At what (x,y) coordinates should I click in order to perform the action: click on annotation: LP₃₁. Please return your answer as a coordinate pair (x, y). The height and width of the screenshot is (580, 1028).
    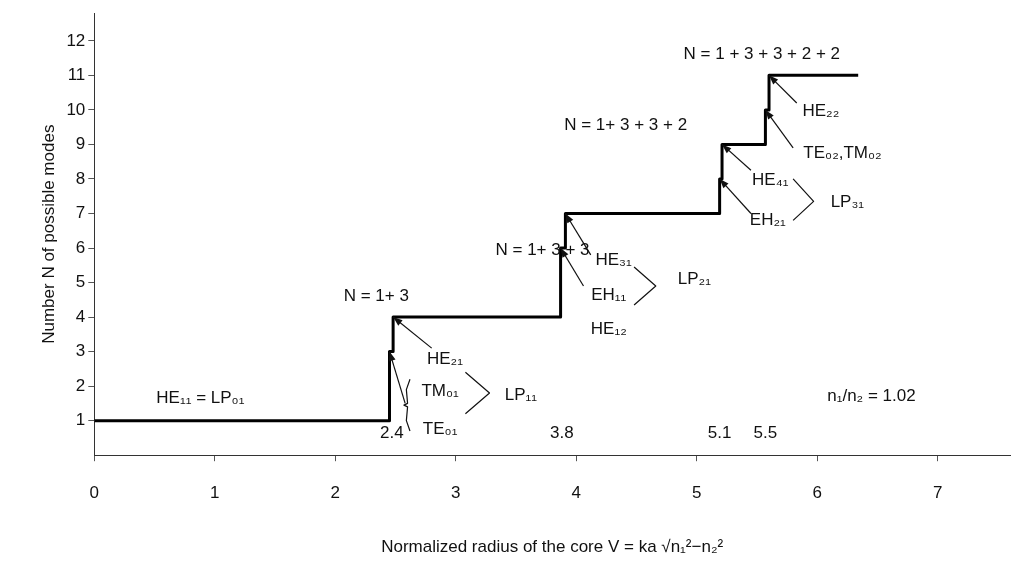
    Looking at the image, I should click on (847, 201).